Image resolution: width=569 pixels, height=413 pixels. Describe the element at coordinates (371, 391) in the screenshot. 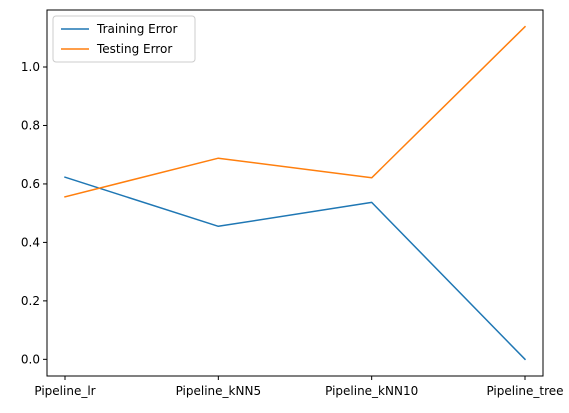

I see `x-tick-label: Pipeline_kNN10` at that location.